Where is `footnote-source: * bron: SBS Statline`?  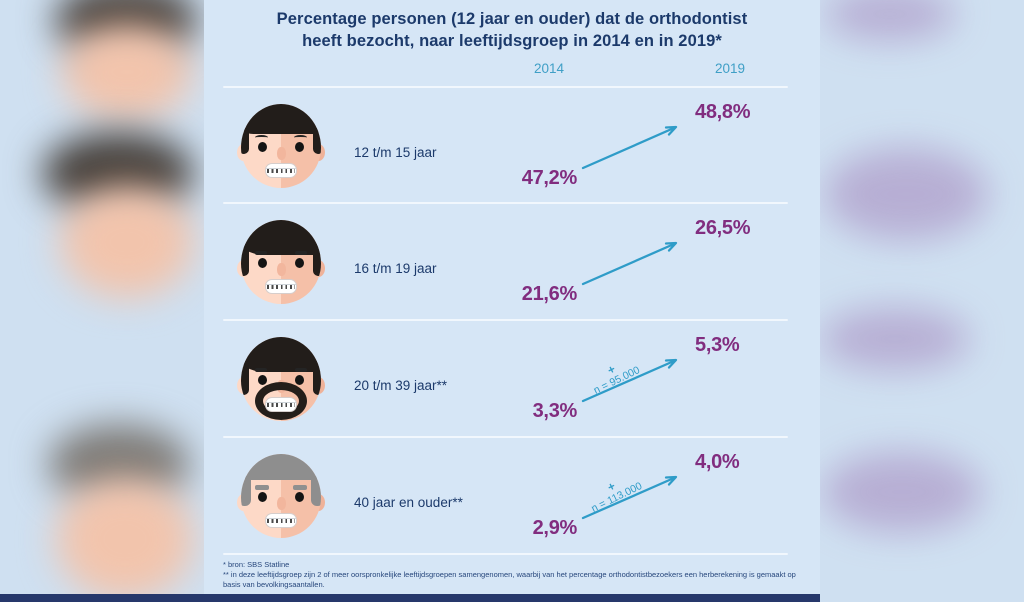 footnote-source: * bron: SBS Statline is located at coordinates (256, 564).